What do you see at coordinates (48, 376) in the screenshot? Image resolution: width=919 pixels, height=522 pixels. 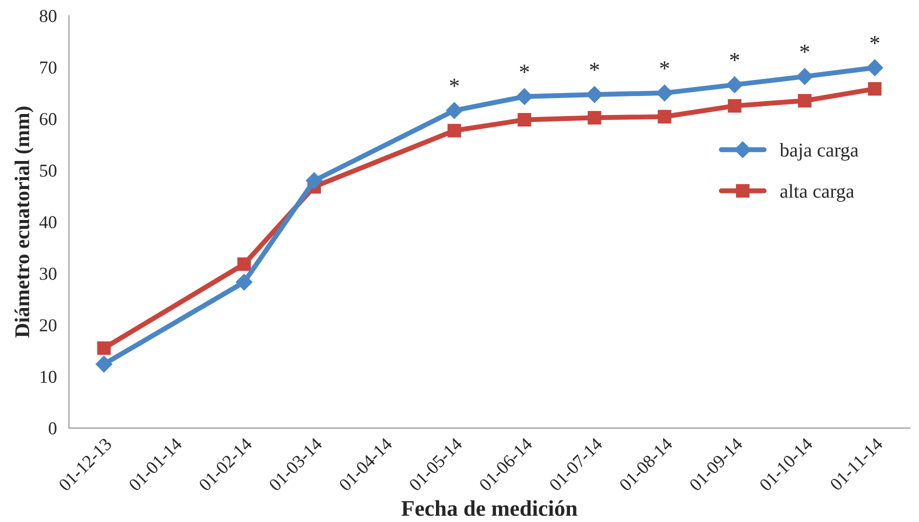 I see `y-tick-label: 10` at bounding box center [48, 376].